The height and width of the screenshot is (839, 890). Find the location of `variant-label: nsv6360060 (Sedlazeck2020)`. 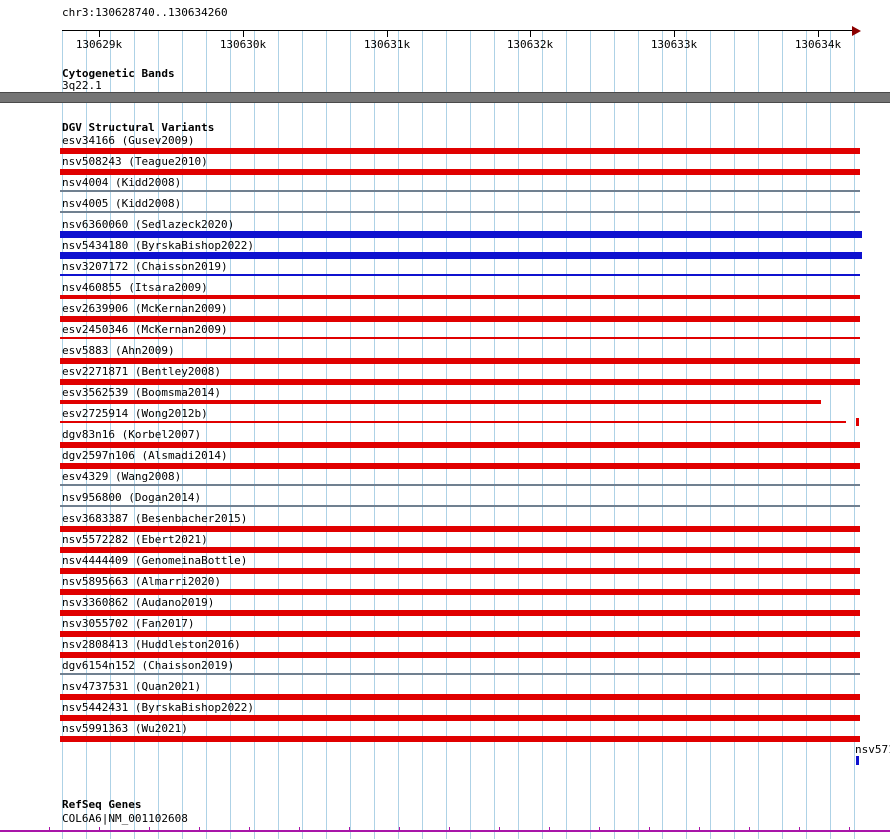

variant-label: nsv6360060 (Sedlazeck2020) is located at coordinates (148, 224).